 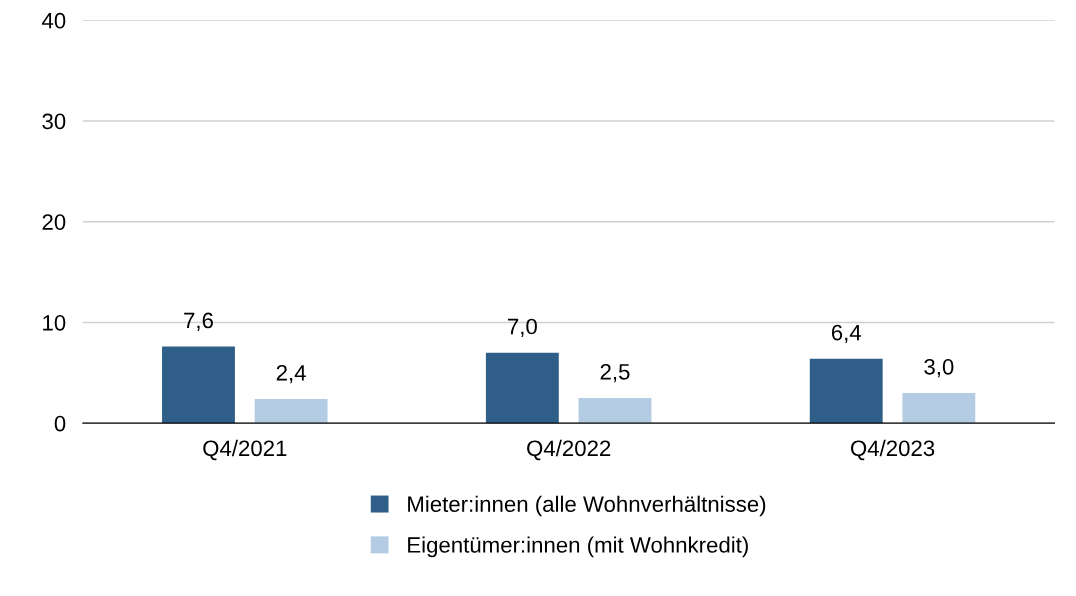 What do you see at coordinates (291, 374) in the screenshot?
I see `data-label: 2,4` at bounding box center [291, 374].